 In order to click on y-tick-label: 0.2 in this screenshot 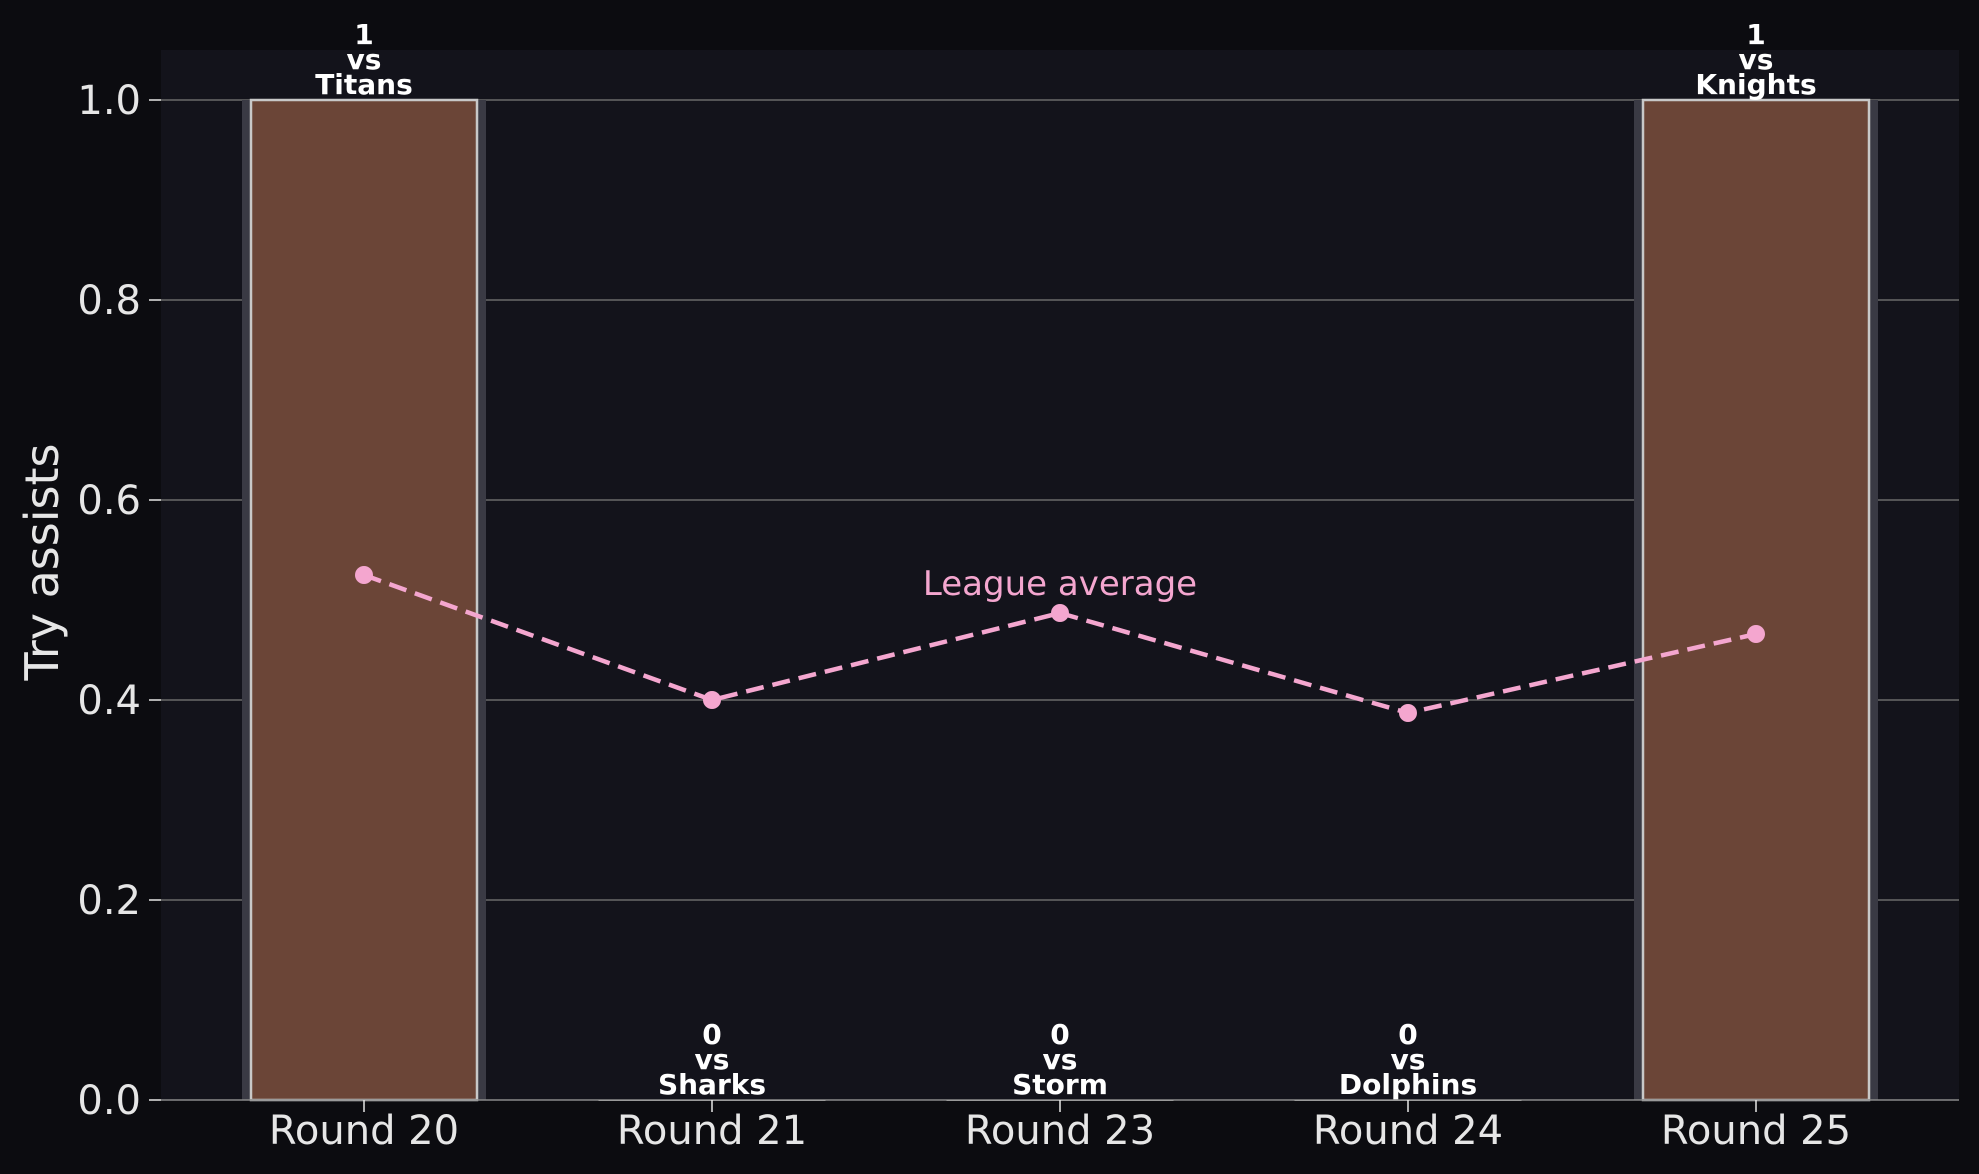, I will do `click(109, 901)`.